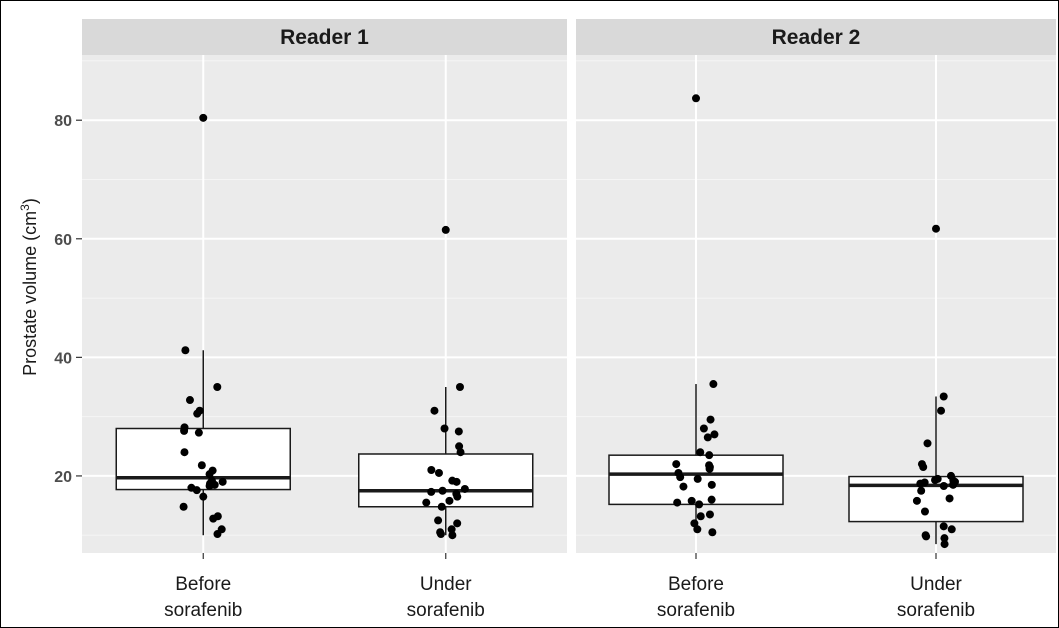 The image size is (1059, 628). I want to click on facet-title: Reader 1, so click(324, 37).